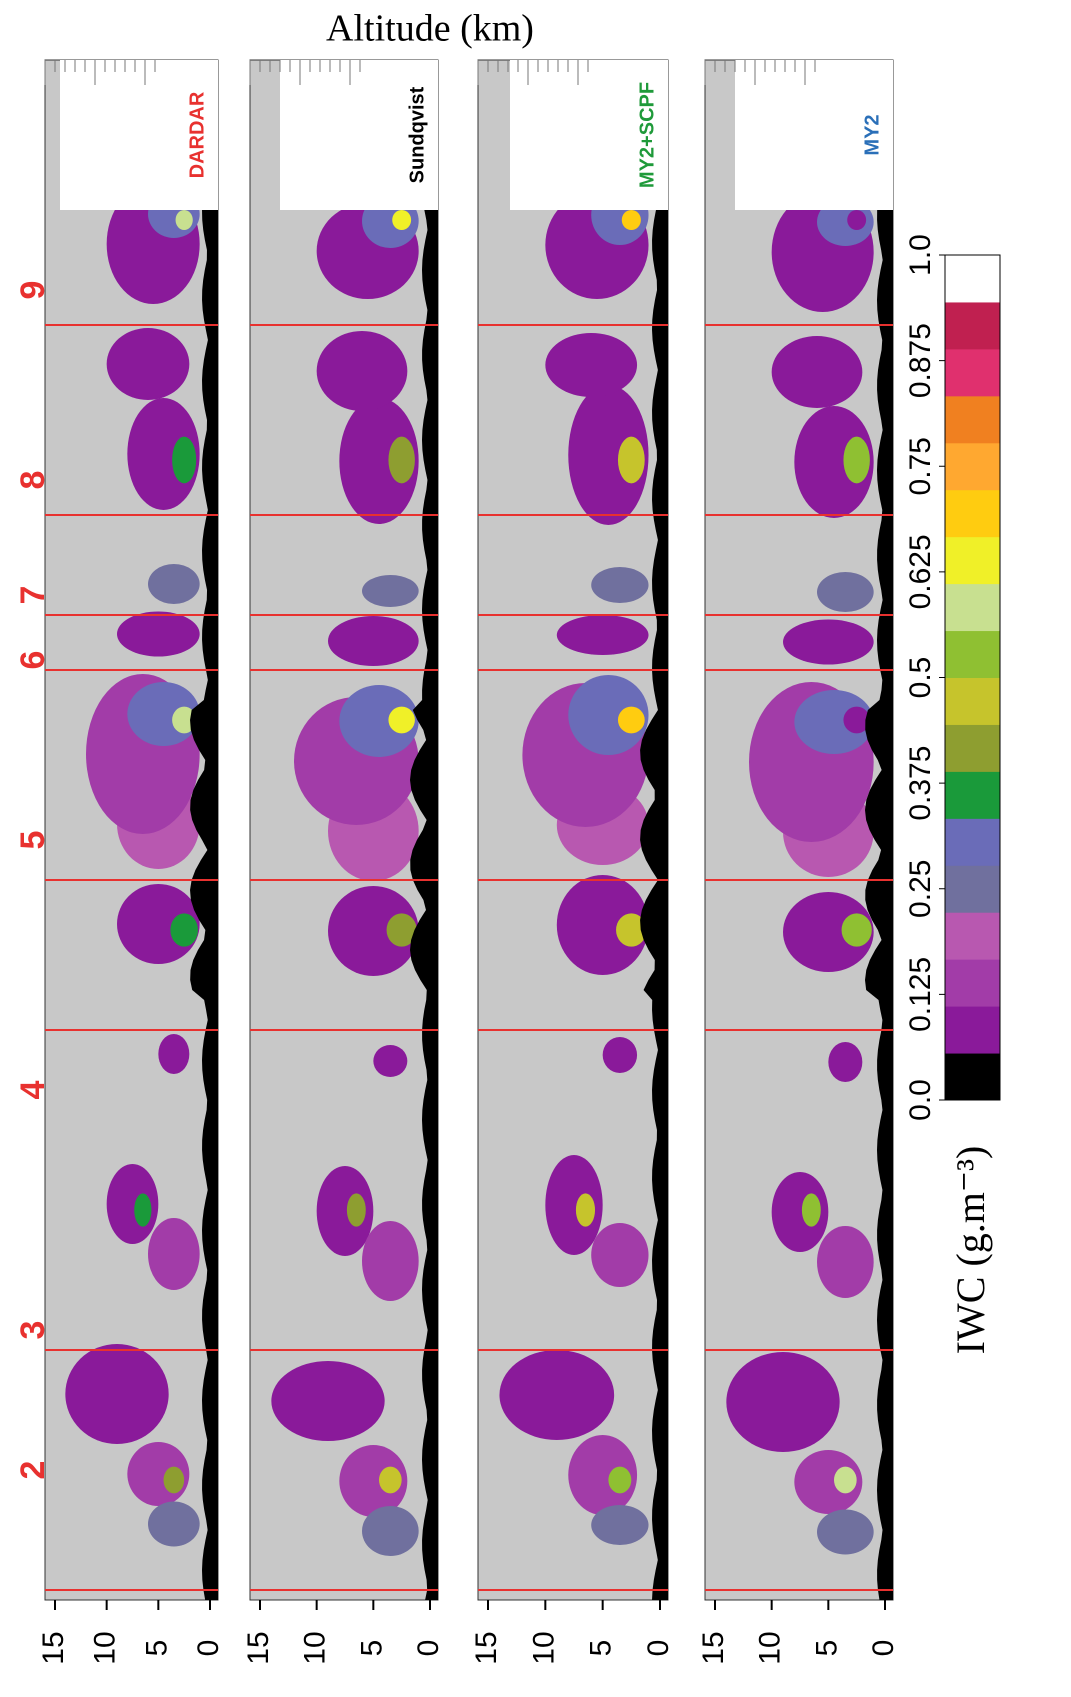 This screenshot has height=1697, width=1071. Describe the element at coordinates (33, 840) in the screenshot. I see `segment-label: 5` at that location.